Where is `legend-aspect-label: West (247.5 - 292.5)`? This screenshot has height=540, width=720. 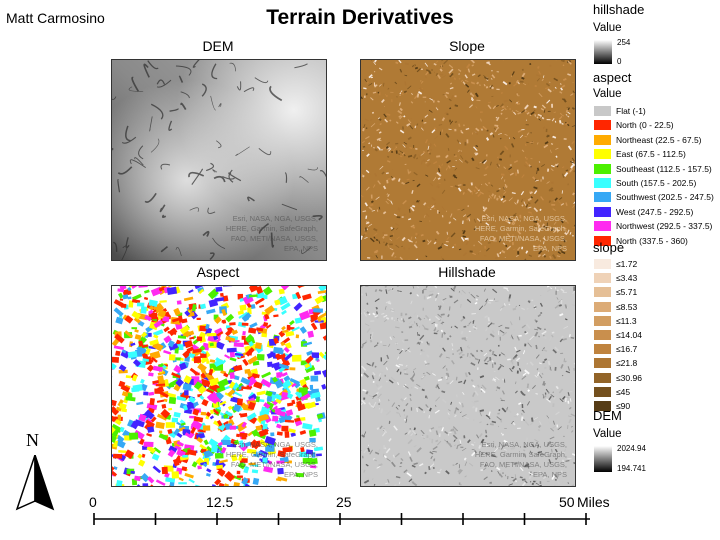 legend-aspect-label: West (247.5 - 292.5) is located at coordinates (655, 211).